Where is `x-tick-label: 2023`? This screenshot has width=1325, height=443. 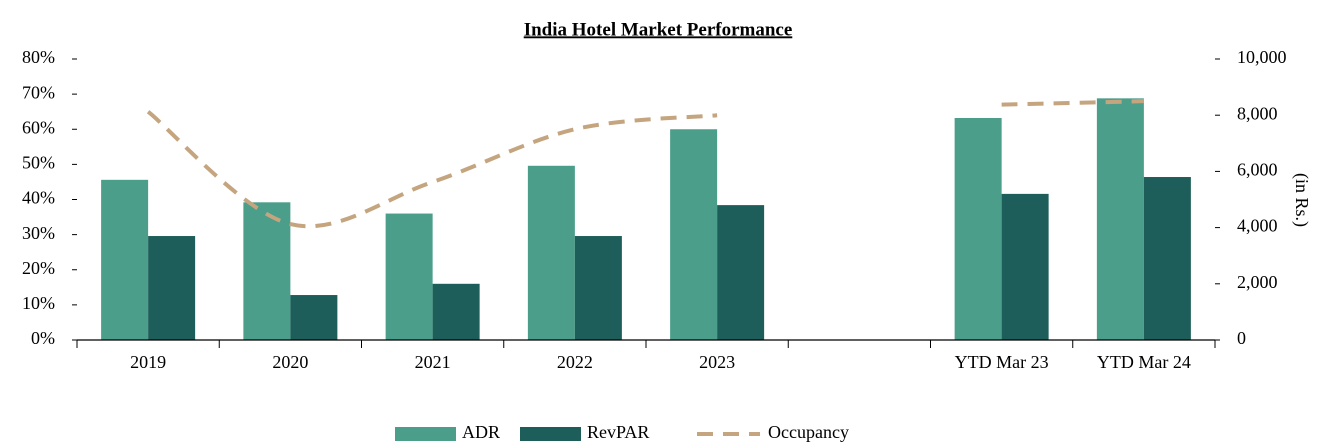 x-tick-label: 2023 is located at coordinates (717, 362).